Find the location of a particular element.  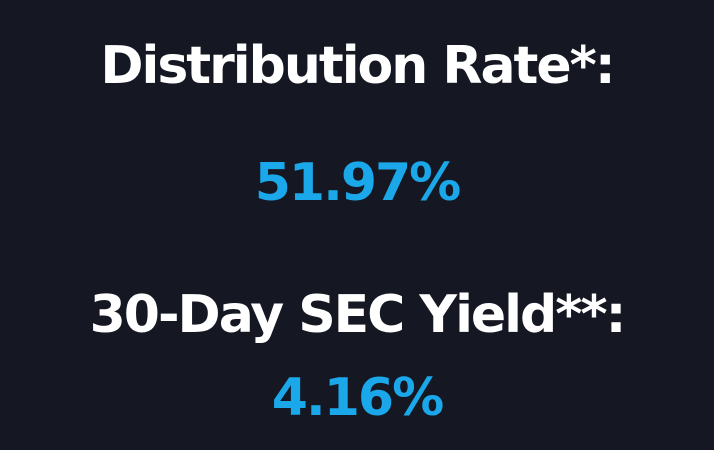

sec-yield-label: 30-Day SEC Yield**: is located at coordinates (358, 315).